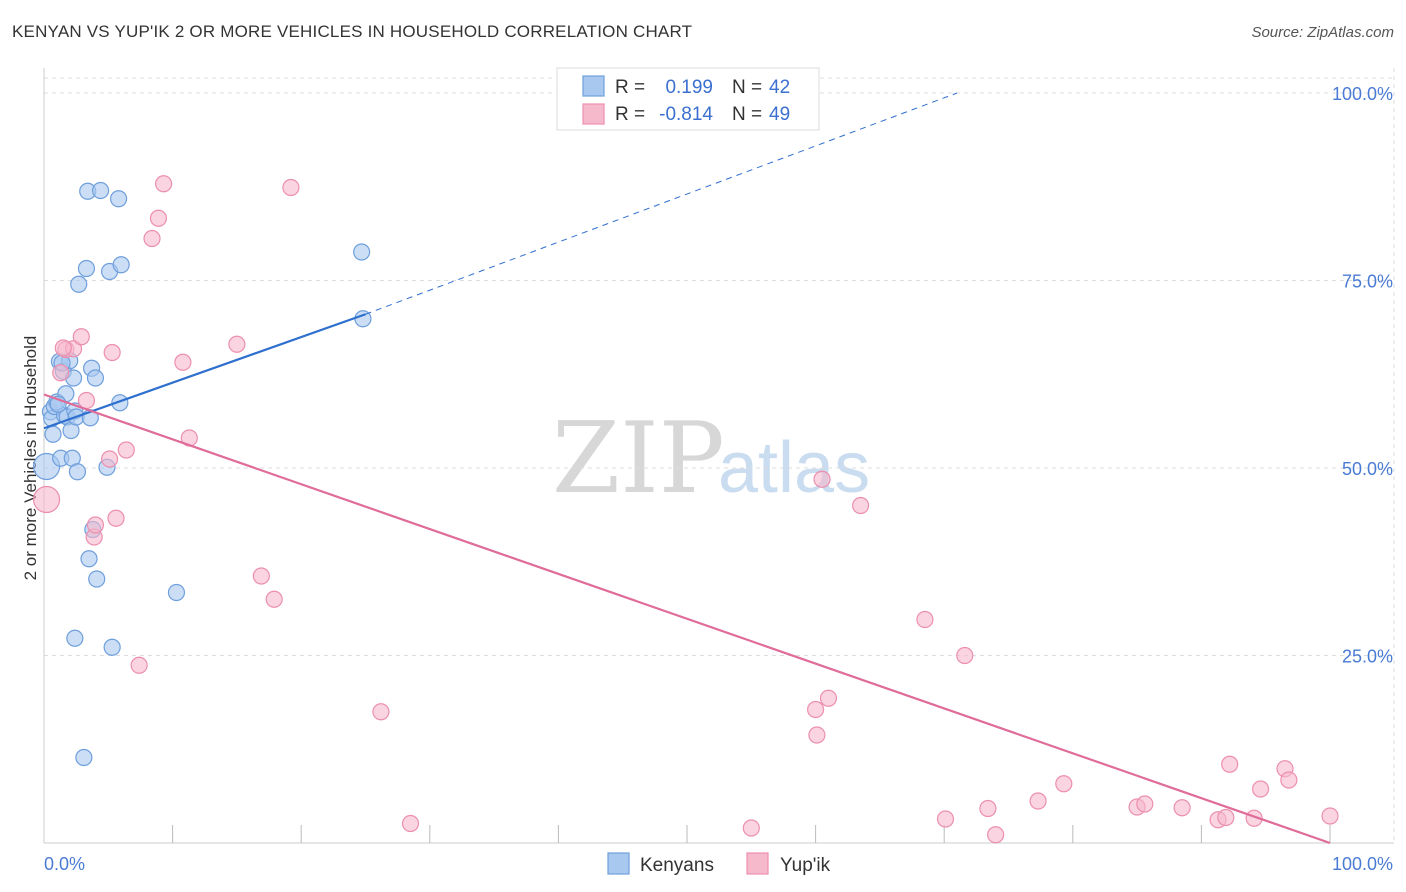 The width and height of the screenshot is (1406, 892). I want to click on series-legend-swatch-kenyans, so click(618, 863).